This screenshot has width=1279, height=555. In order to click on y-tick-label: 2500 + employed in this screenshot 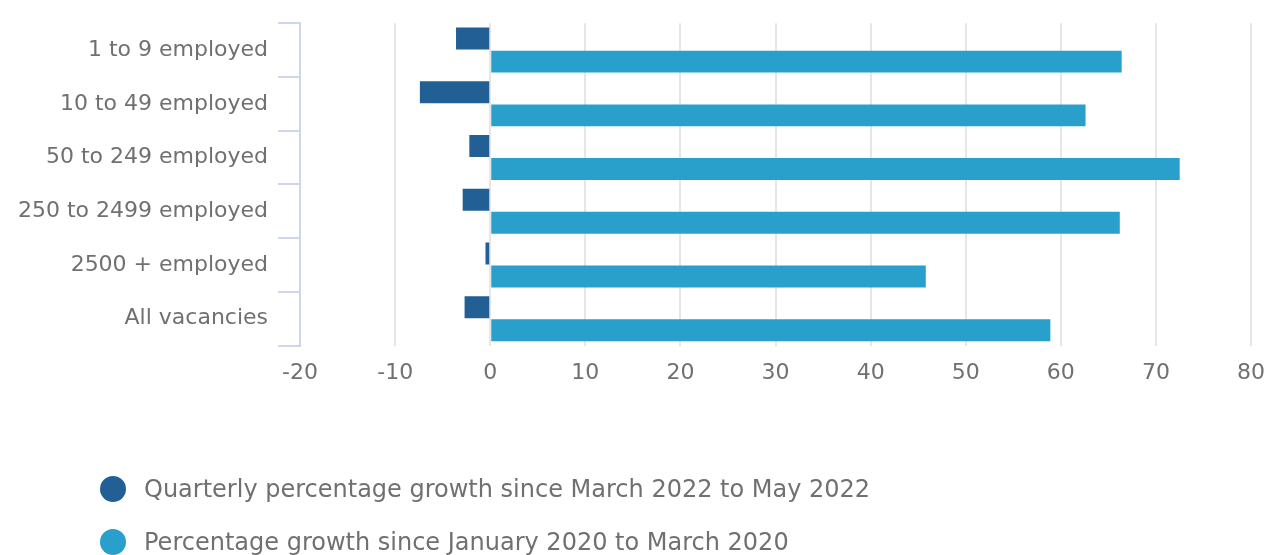, I will do `click(169, 263)`.